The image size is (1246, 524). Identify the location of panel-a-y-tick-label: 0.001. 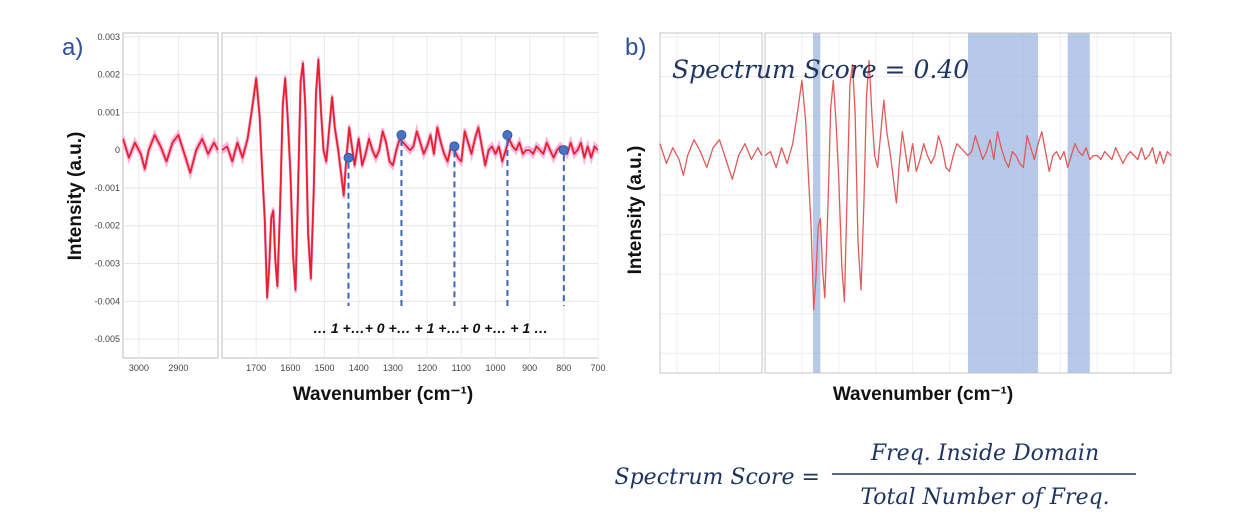
(108, 112).